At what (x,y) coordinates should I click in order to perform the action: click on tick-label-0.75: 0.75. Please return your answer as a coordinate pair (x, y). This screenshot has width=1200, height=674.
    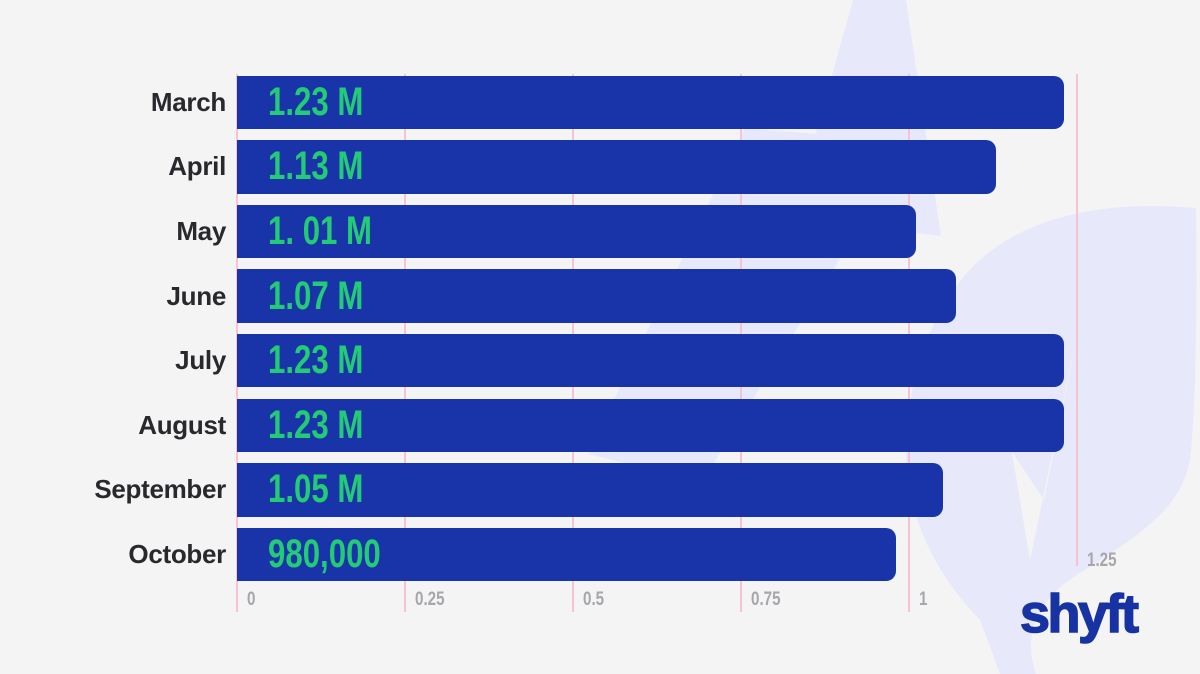
    Looking at the image, I should click on (766, 599).